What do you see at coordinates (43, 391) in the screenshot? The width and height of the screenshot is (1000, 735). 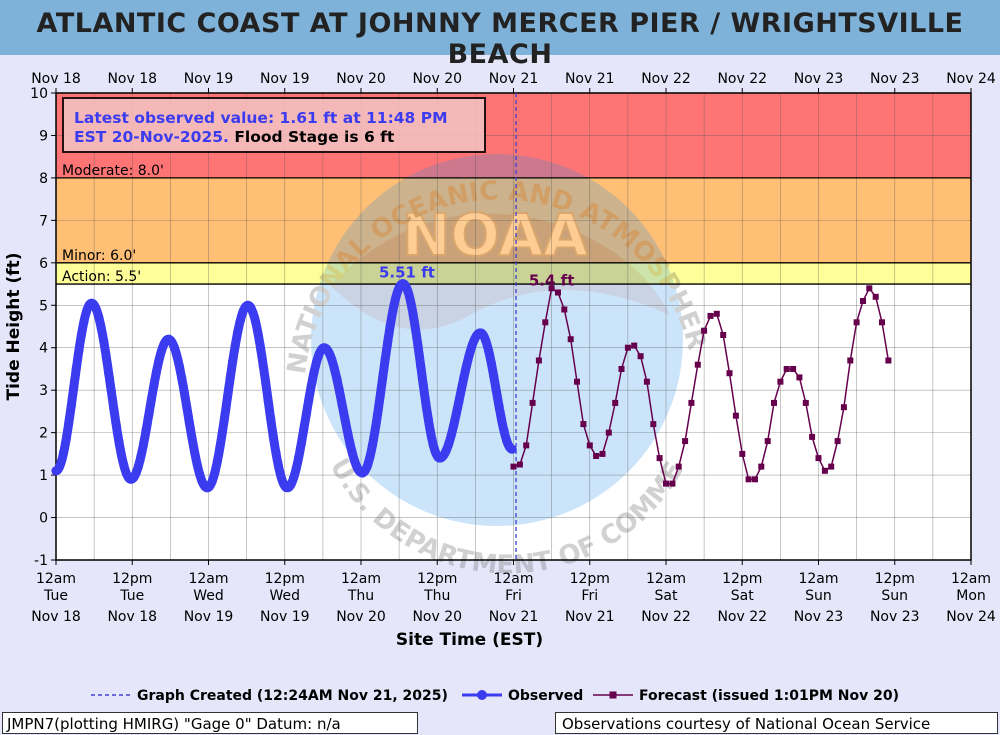 I see `y-tick-label: 3` at bounding box center [43, 391].